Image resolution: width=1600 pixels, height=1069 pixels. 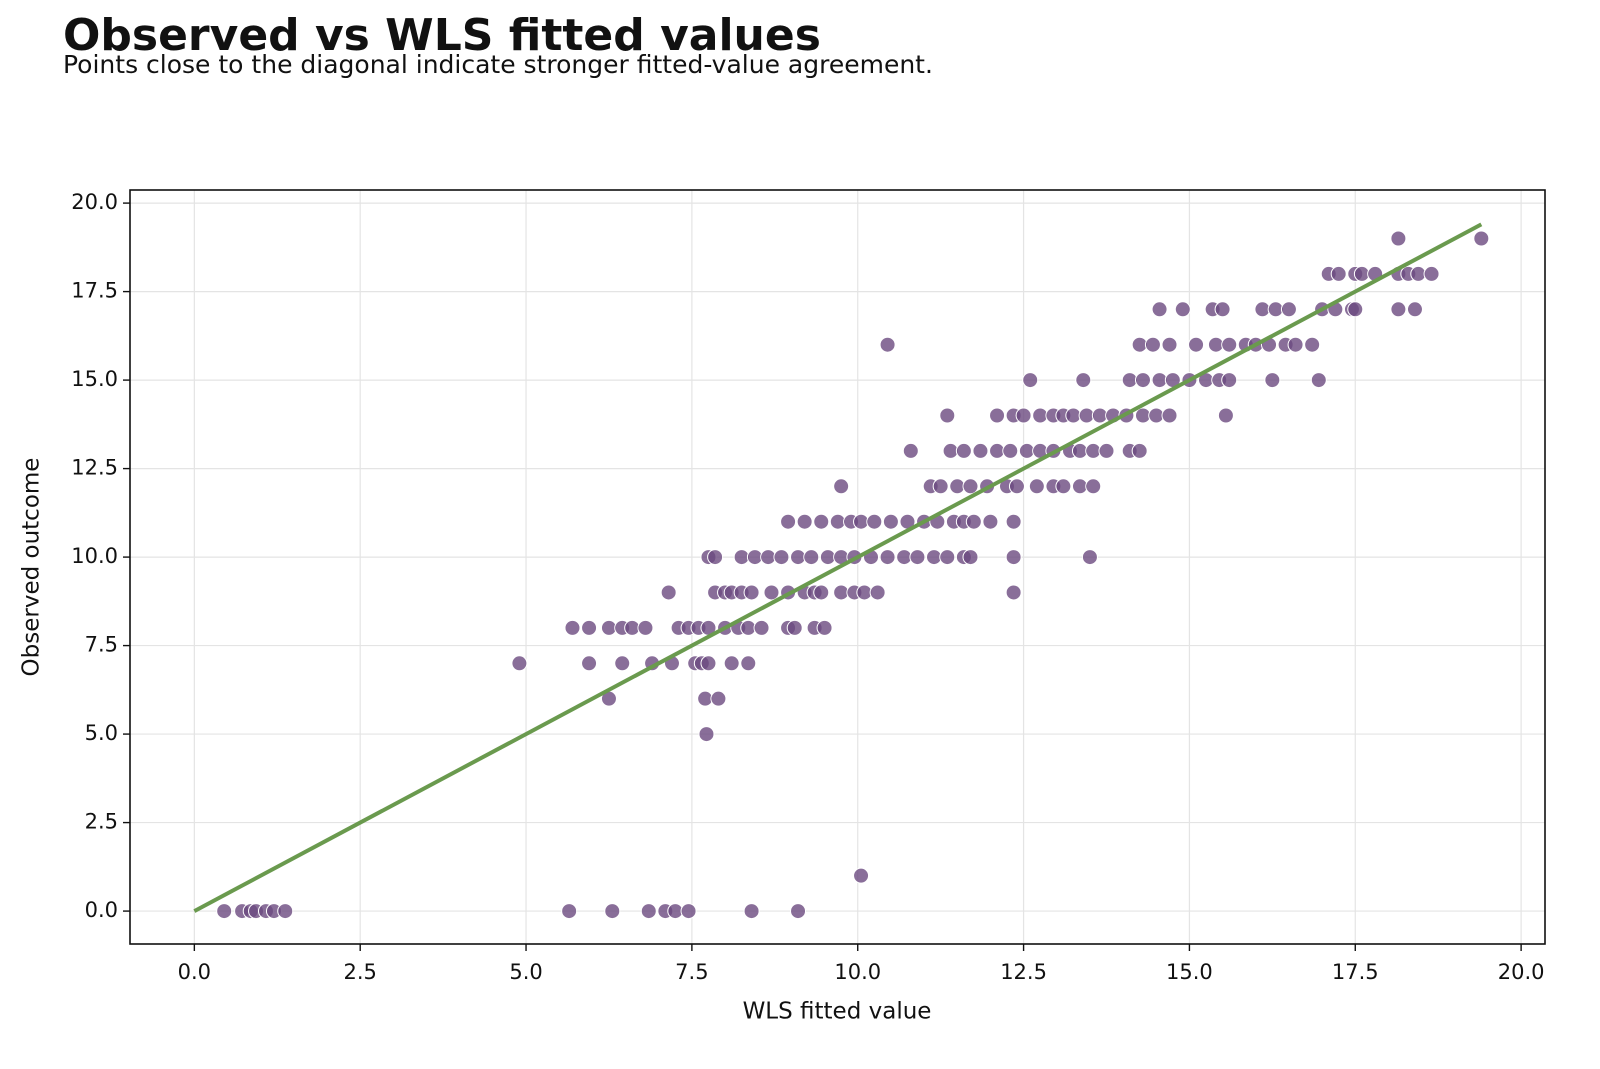 I want to click on x-tick-label: 10.0, so click(x=857, y=972).